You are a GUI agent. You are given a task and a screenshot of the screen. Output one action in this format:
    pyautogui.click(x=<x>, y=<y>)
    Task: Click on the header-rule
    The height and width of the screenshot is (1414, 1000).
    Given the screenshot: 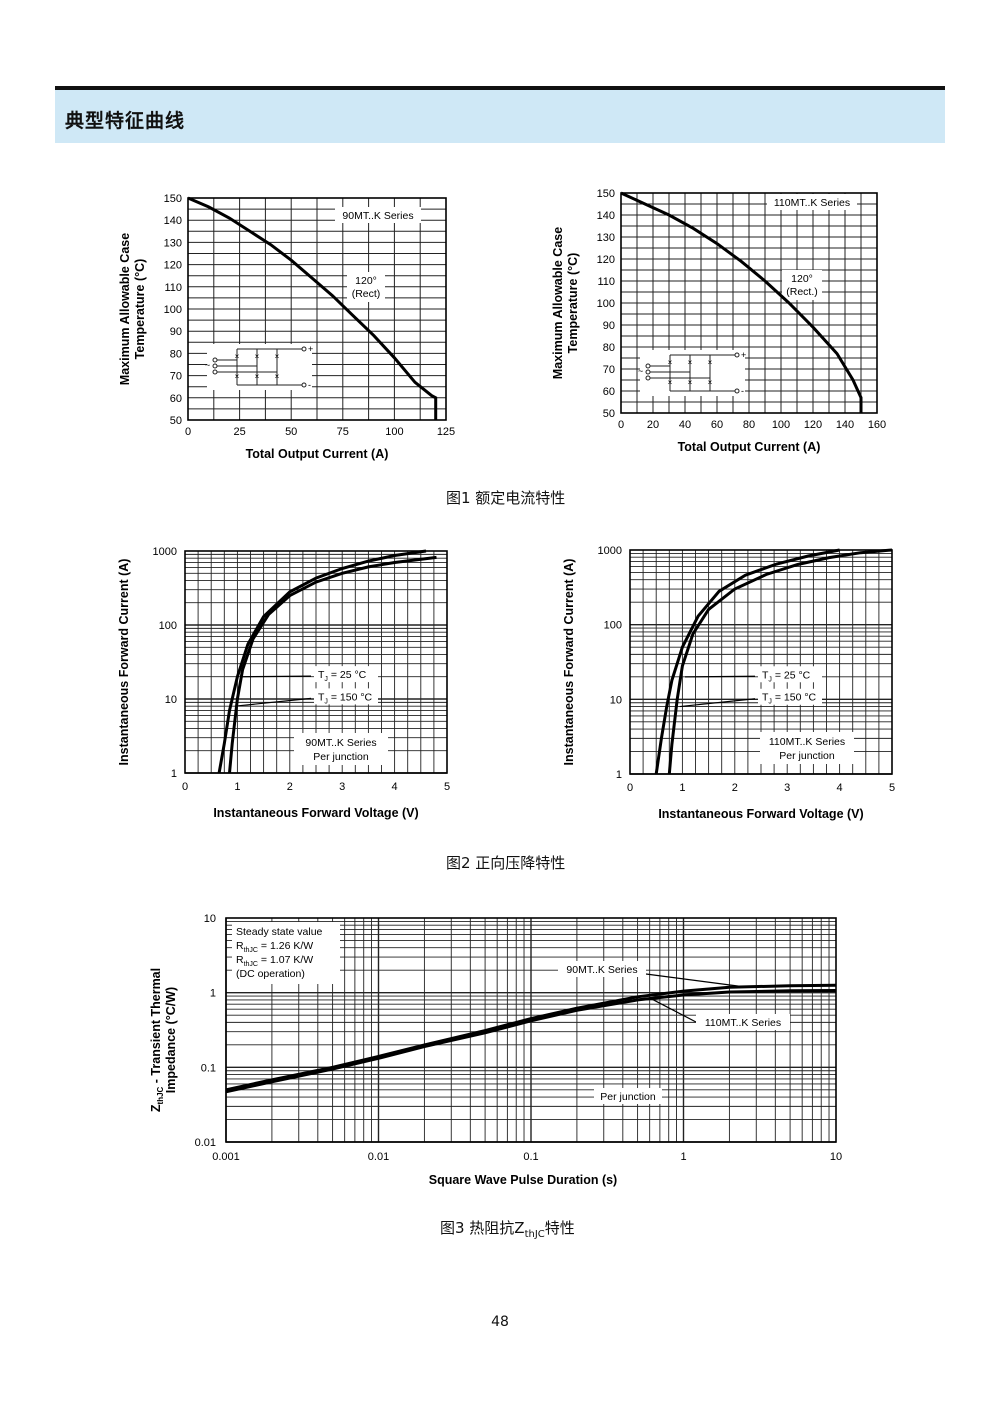 What is the action you would take?
    pyautogui.click(x=500, y=88)
    